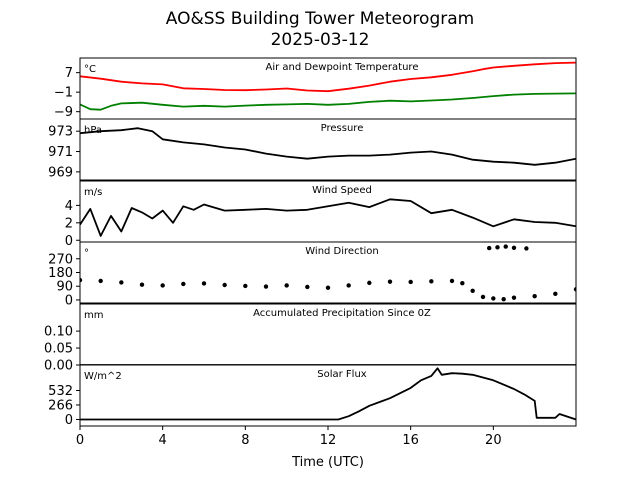  Describe the element at coordinates (60, 132) in the screenshot. I see `y-tick-label: 973` at that location.